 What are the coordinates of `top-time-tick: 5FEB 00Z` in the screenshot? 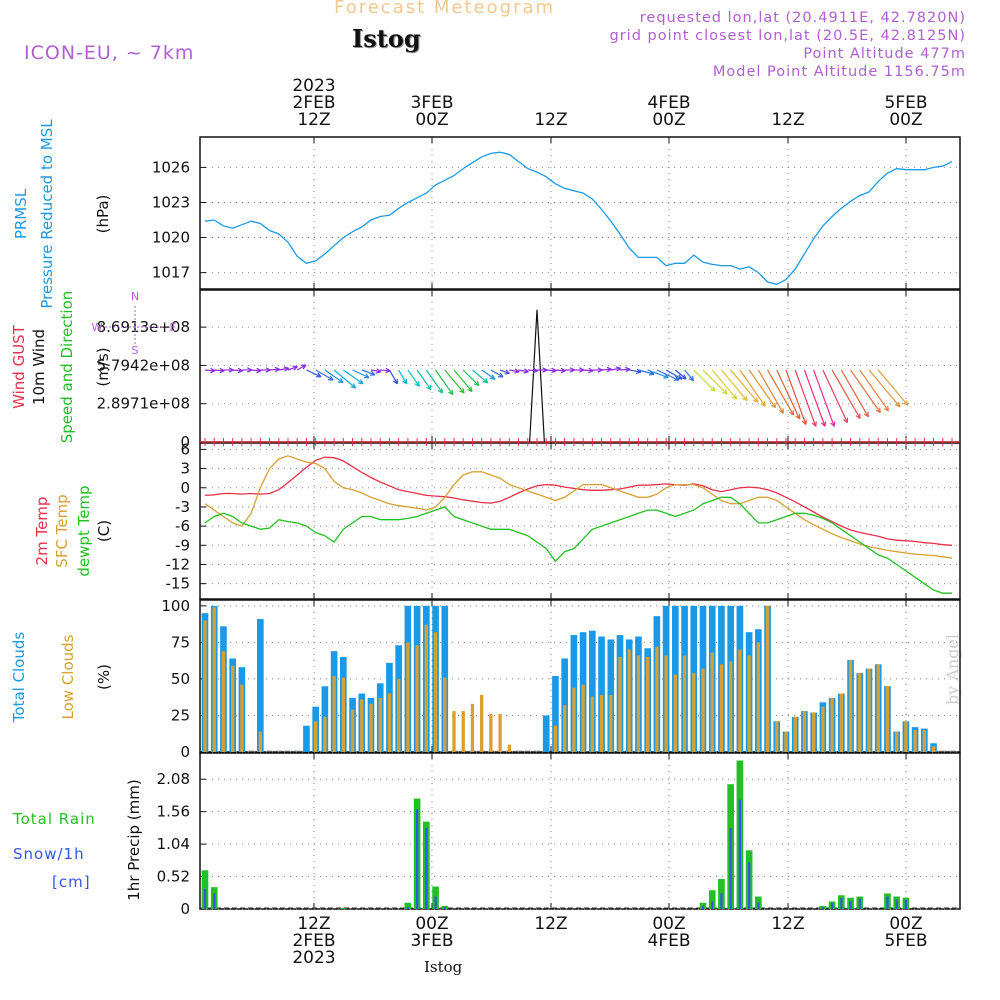 It's located at (906, 103).